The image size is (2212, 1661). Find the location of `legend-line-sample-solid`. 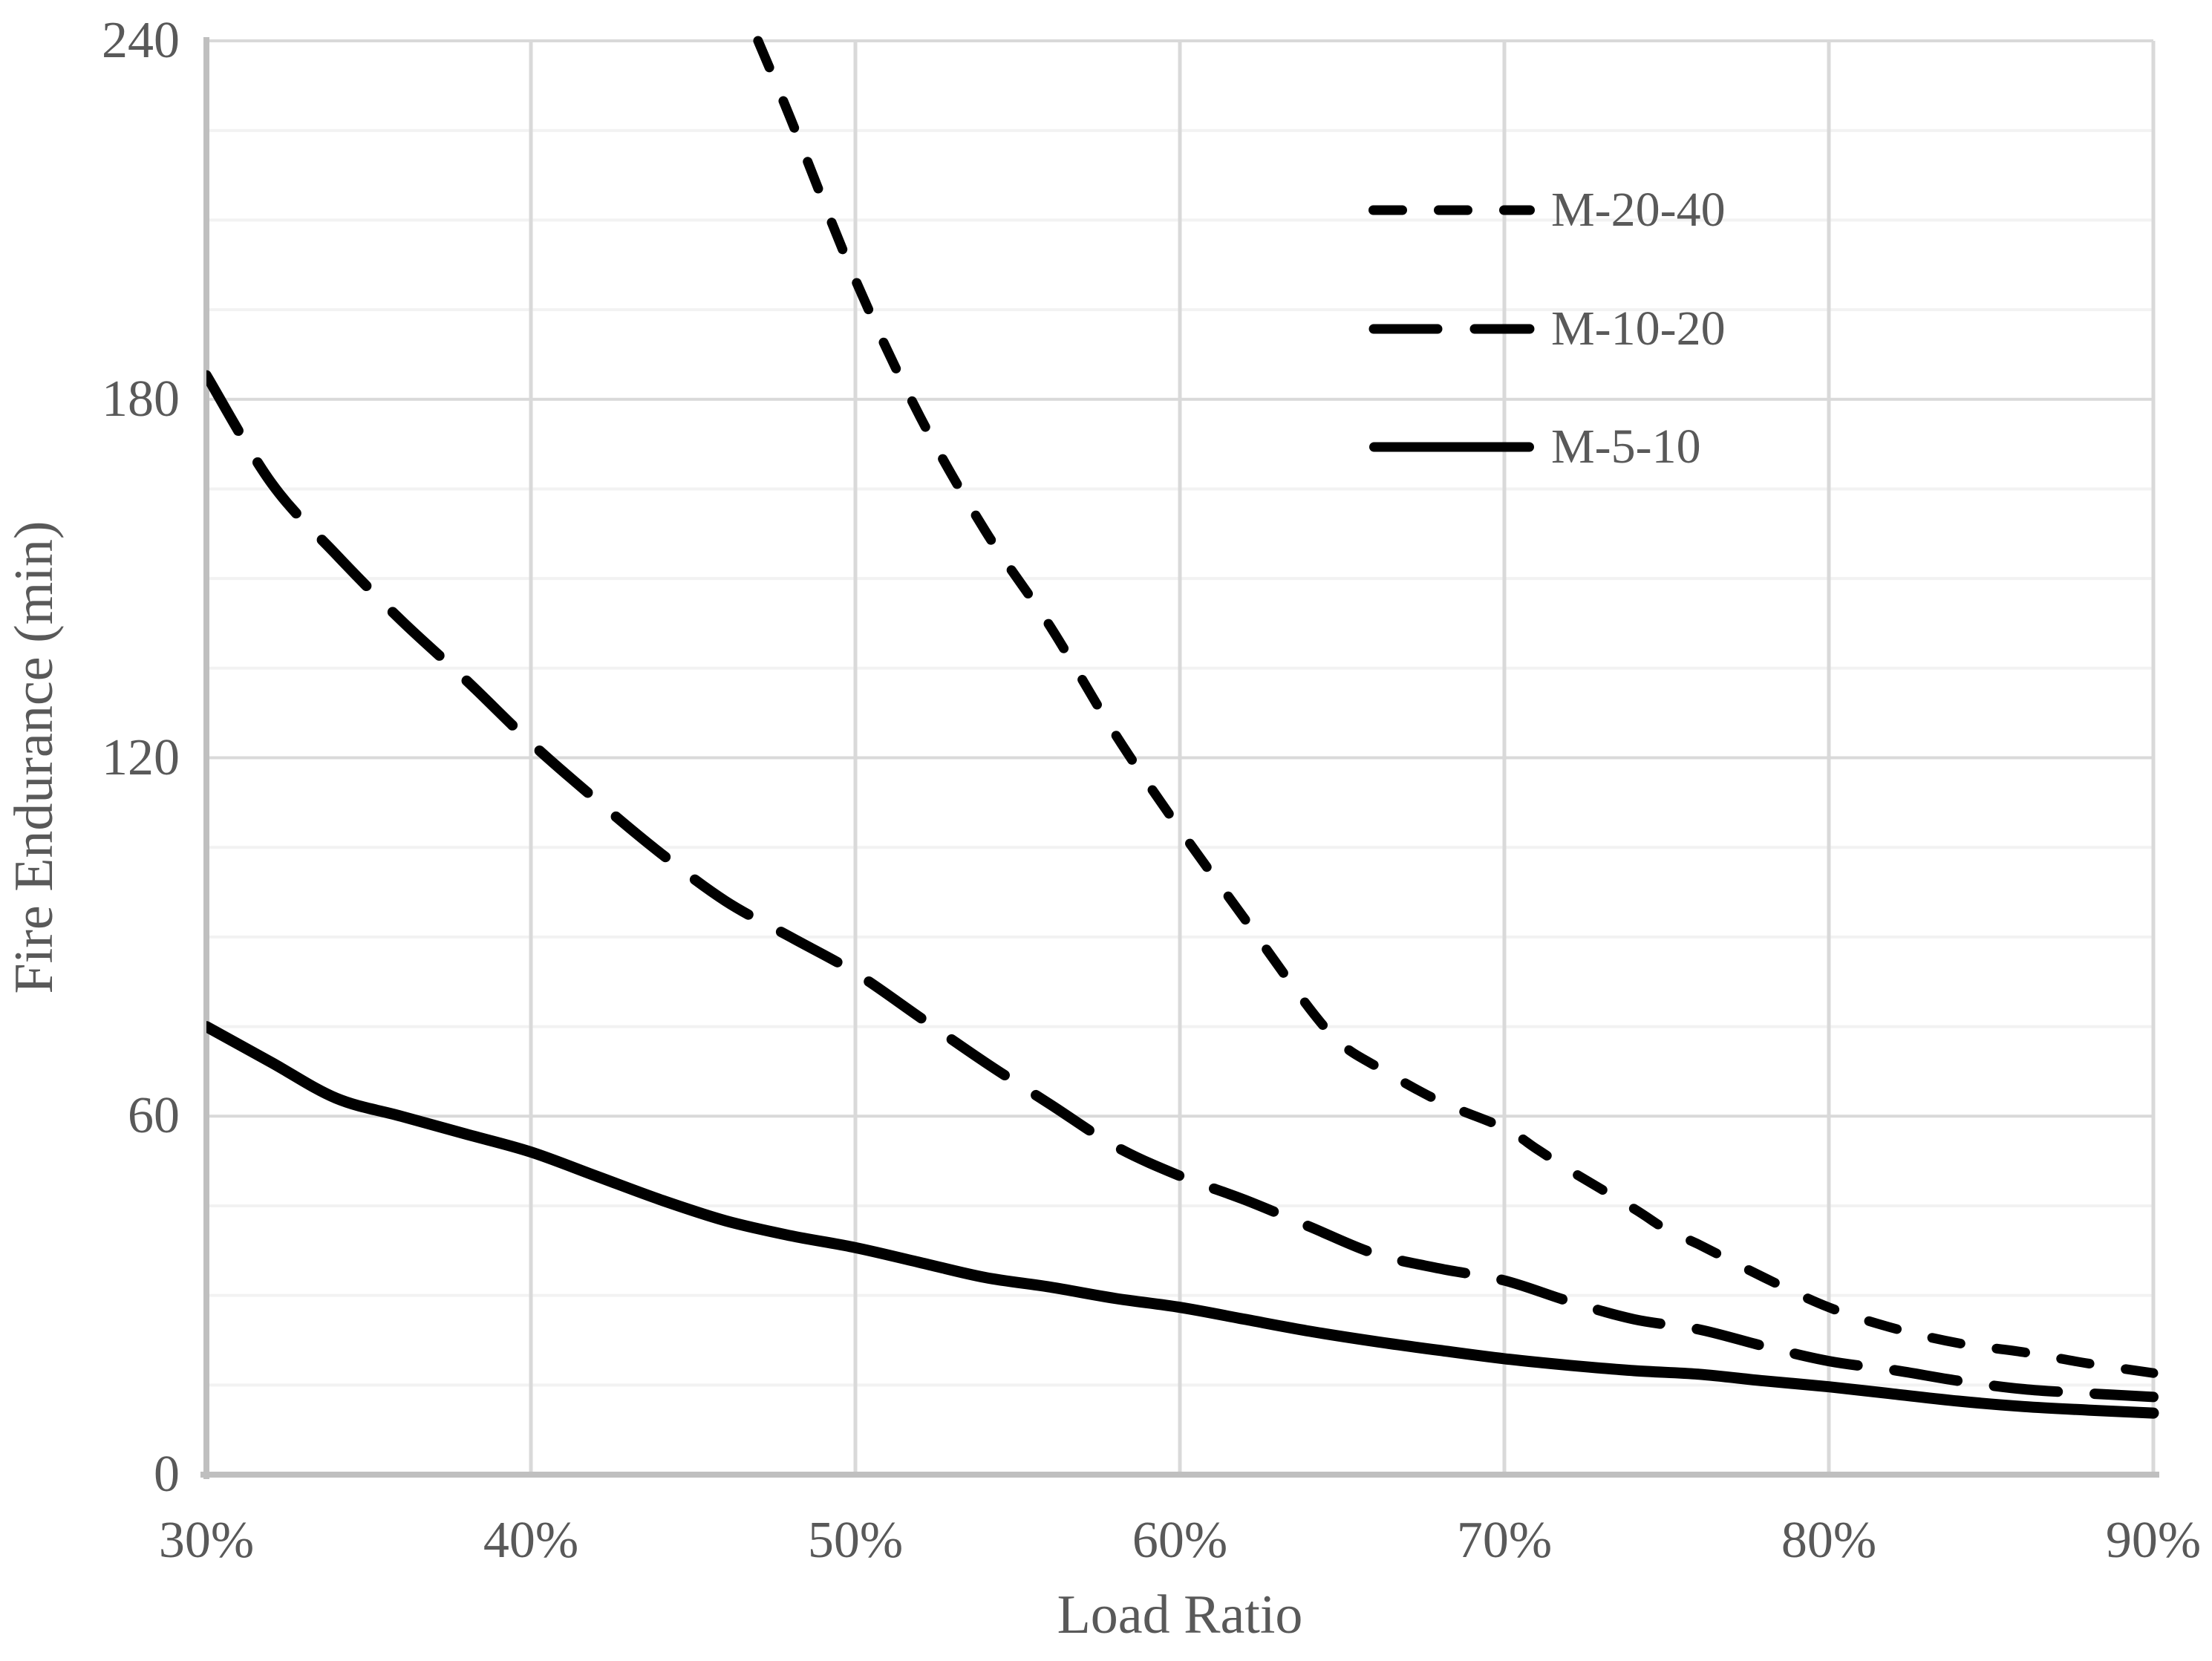

legend-line-sample-solid is located at coordinates (1452, 447).